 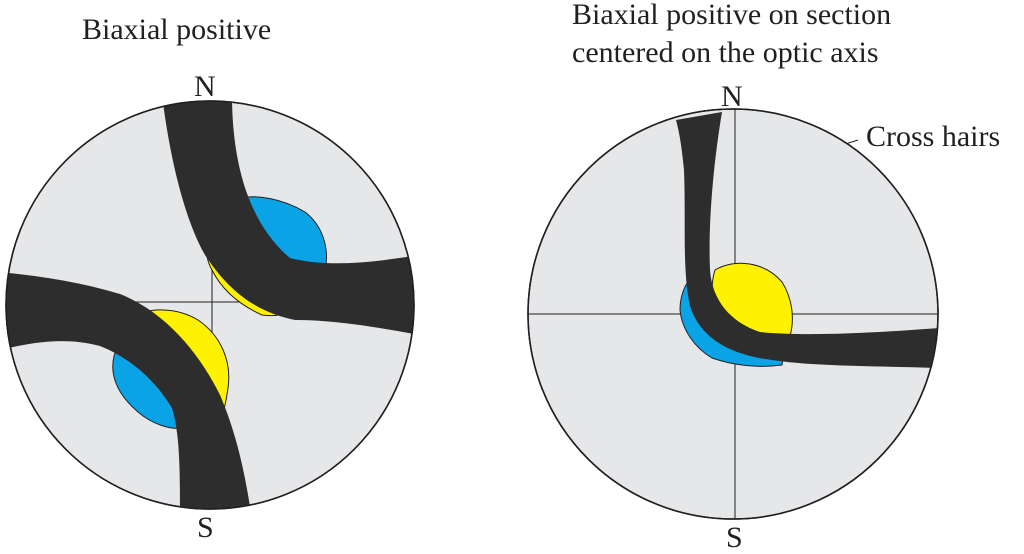 What do you see at coordinates (933, 136) in the screenshot?
I see `cross-hairs-annotation: Cross hairs` at bounding box center [933, 136].